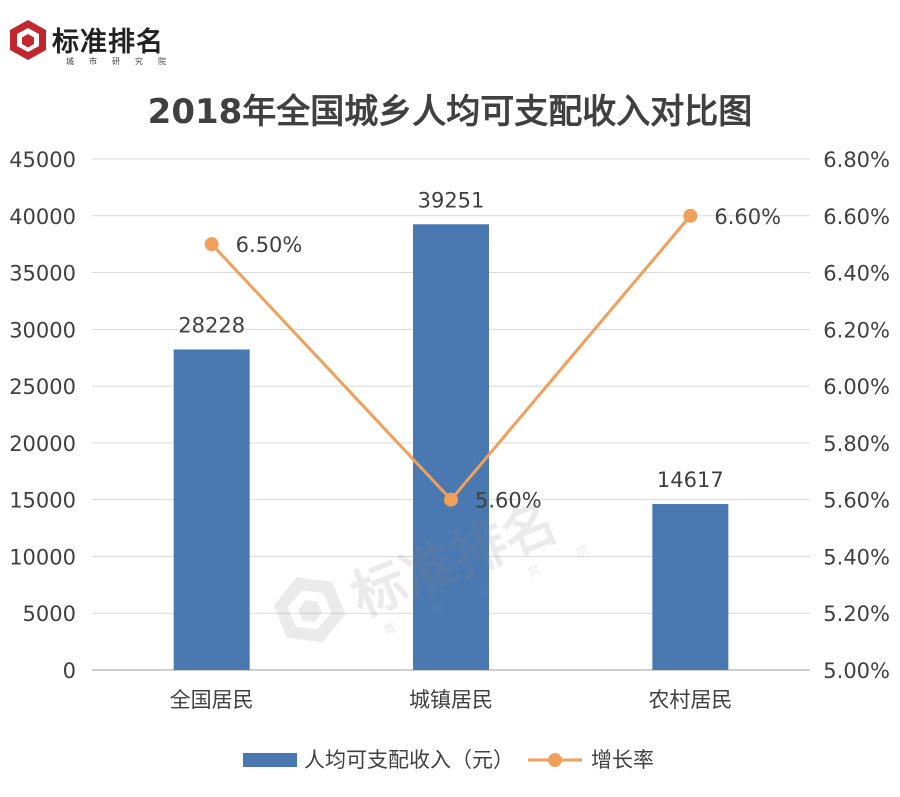 Image resolution: width=900 pixels, height=797 pixels. What do you see at coordinates (409, 760) in the screenshot?
I see `legend-bar-label: 人均可支配收入（元）` at bounding box center [409, 760].